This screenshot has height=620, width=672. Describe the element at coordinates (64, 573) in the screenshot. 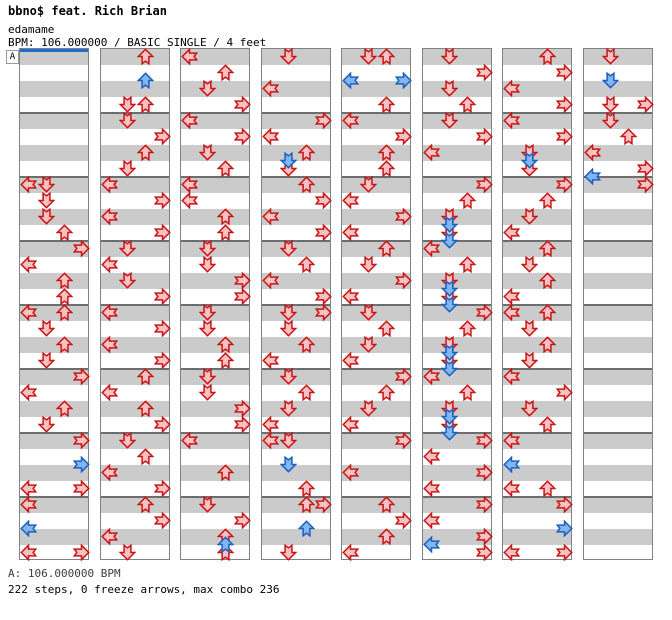

I see `footer-bpm-line: A: 106.000000 BPM` at that location.